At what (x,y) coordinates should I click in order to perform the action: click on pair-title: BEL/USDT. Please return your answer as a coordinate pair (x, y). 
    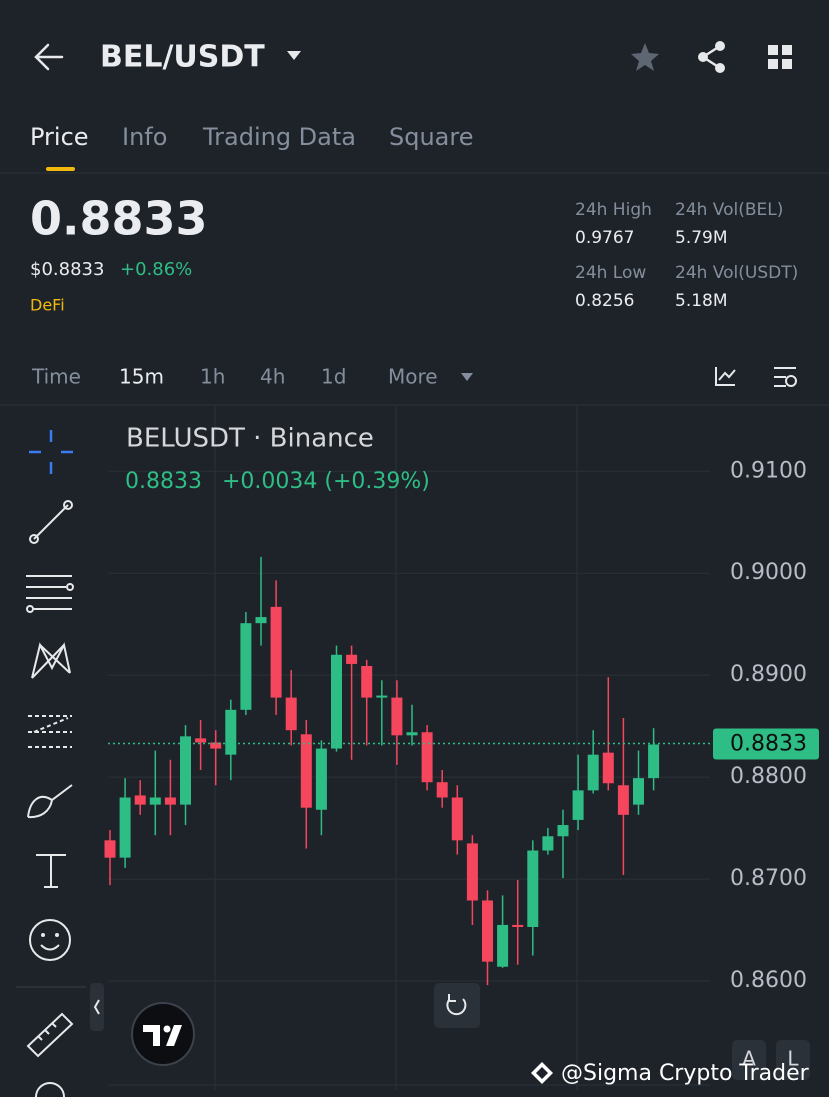
    Looking at the image, I should click on (182, 57).